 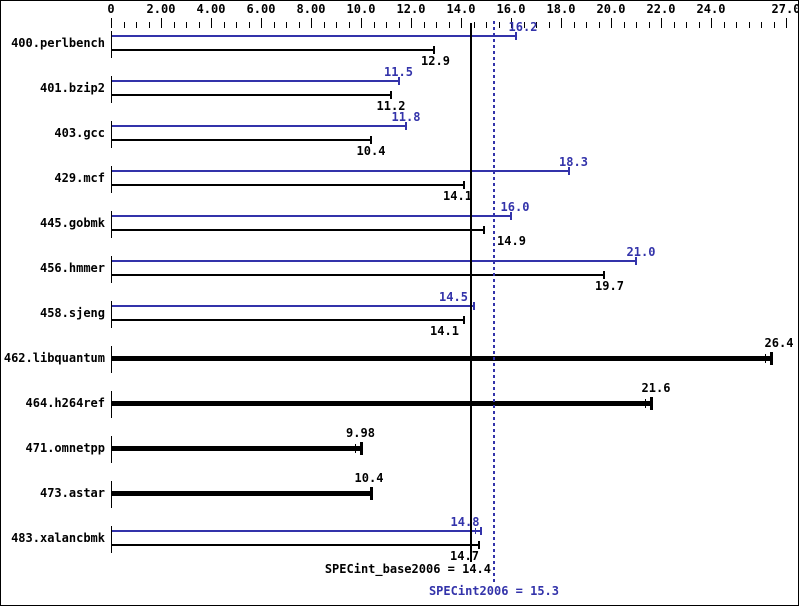 What do you see at coordinates (161, 9) in the screenshot?
I see `axis-tick-label: 2.00` at bounding box center [161, 9].